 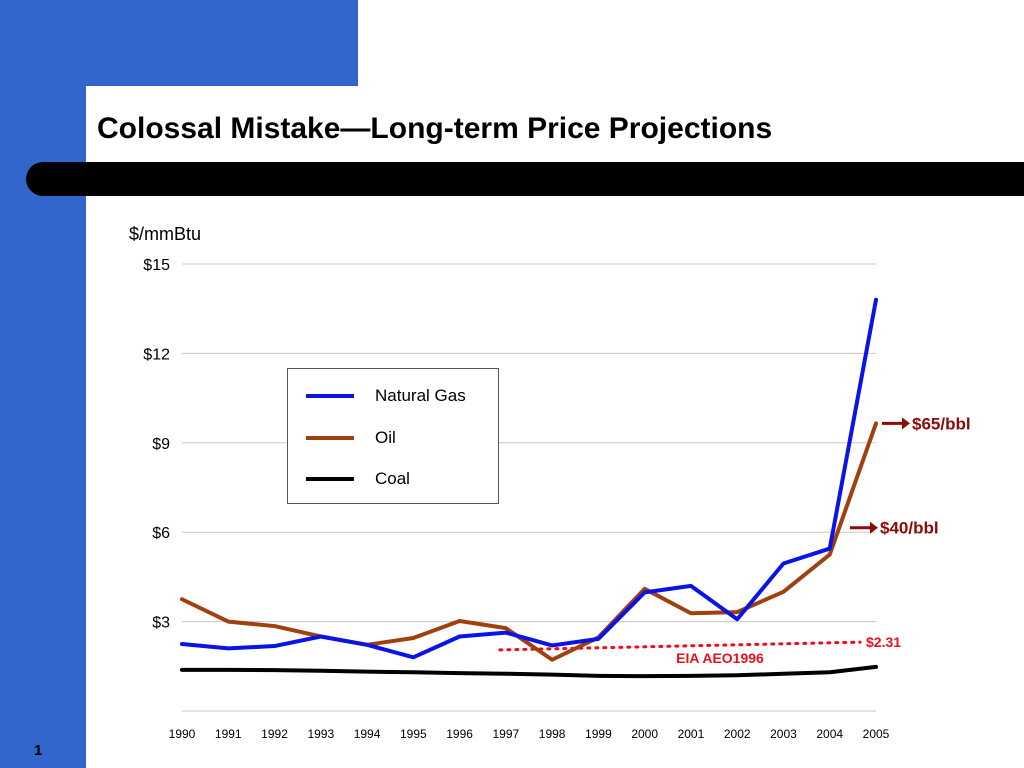 I want to click on page-number: 1, so click(x=38, y=750).